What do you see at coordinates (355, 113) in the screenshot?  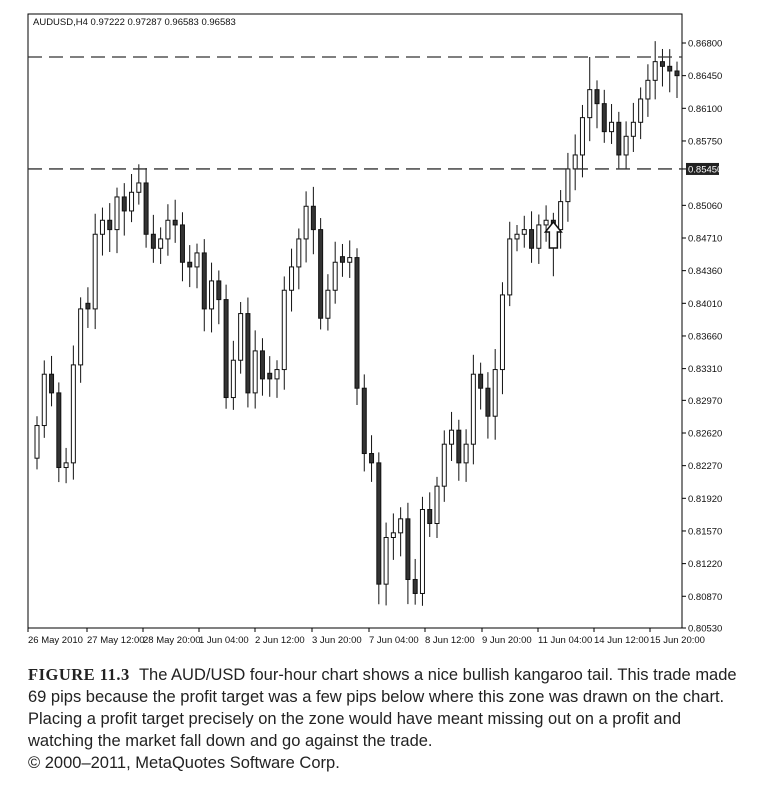 I see `zone-lines` at bounding box center [355, 113].